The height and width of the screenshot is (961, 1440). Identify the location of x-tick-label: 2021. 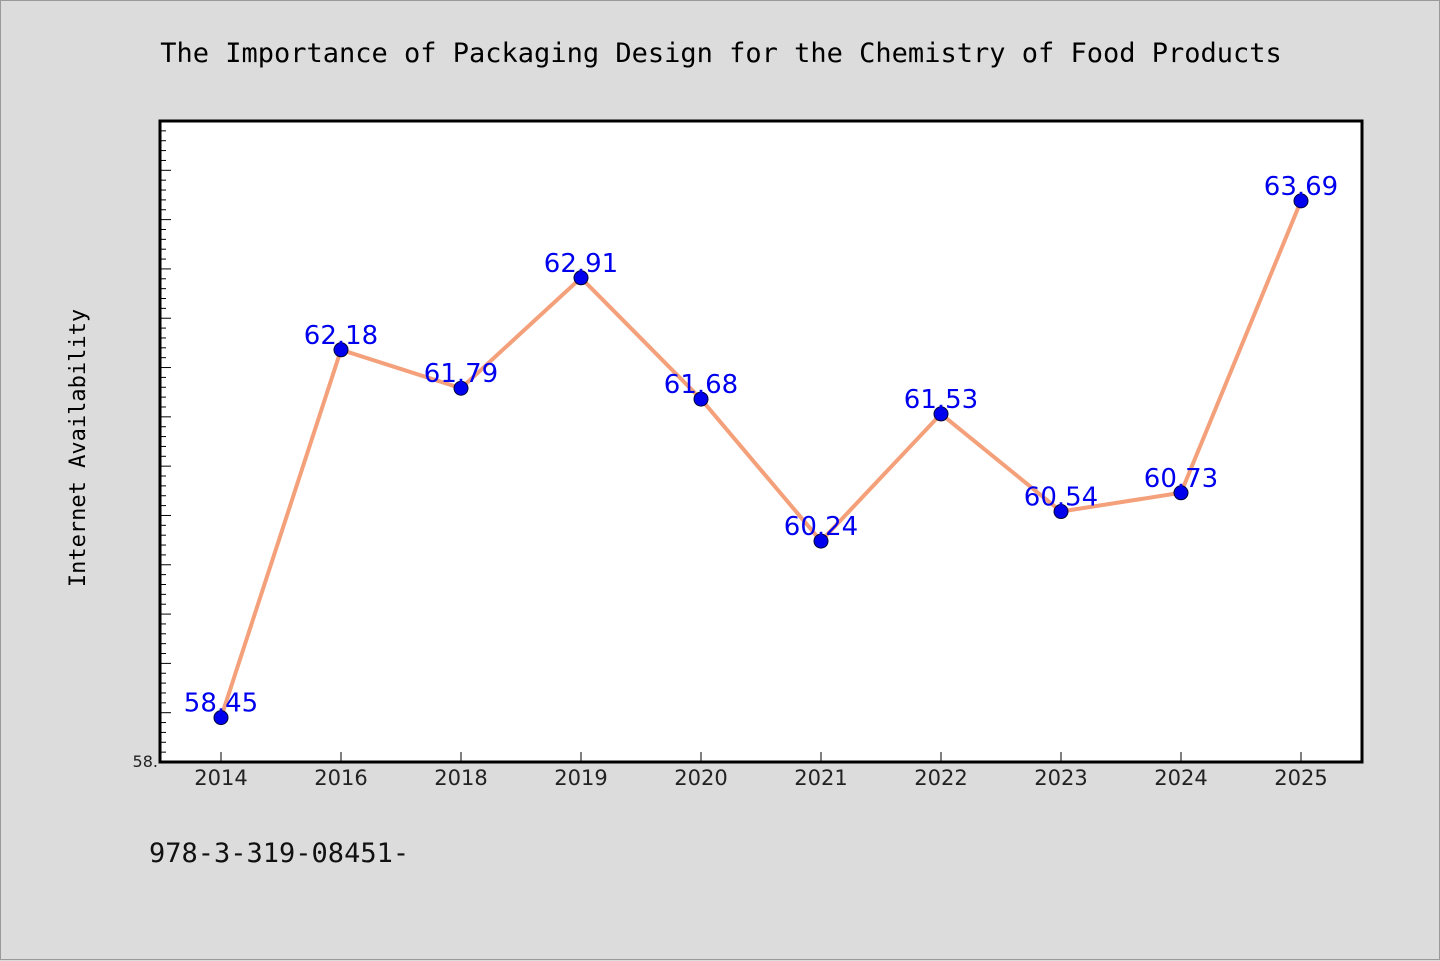
(820, 778).